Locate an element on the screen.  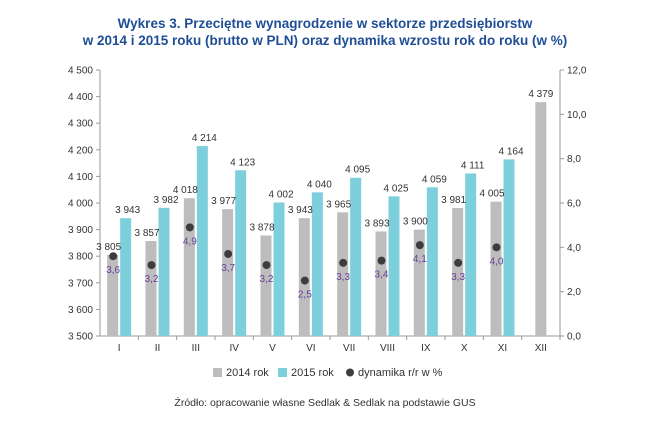
dynamics-label: 2,5 is located at coordinates (305, 295).